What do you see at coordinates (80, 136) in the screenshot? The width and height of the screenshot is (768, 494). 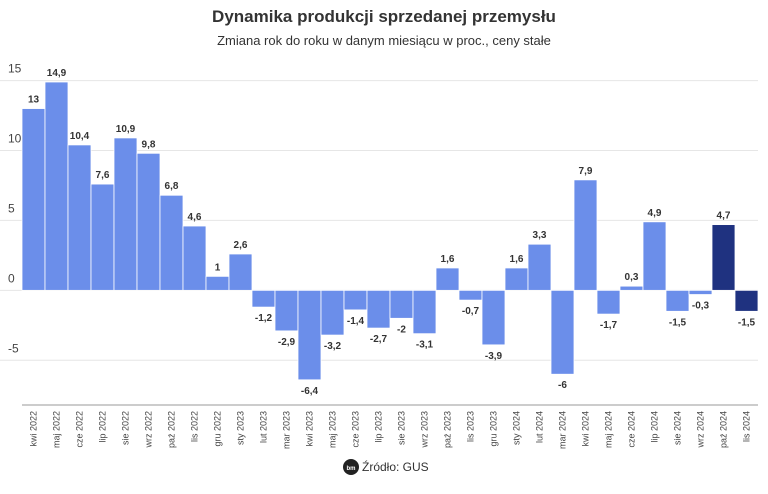 I see `value-label: 10,4` at bounding box center [80, 136].